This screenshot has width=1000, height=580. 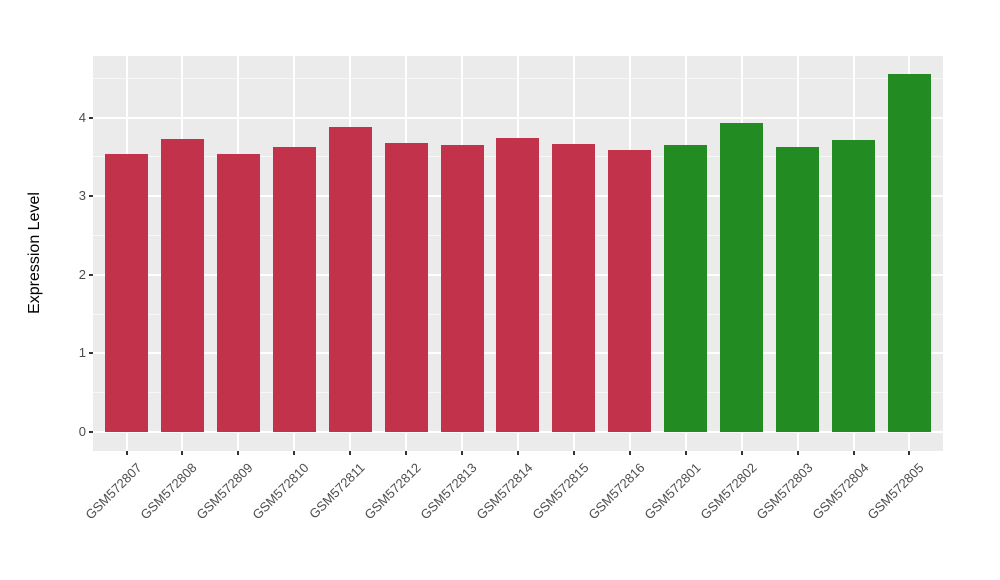 What do you see at coordinates (630, 290) in the screenshot?
I see `bar-GSM572816` at bounding box center [630, 290].